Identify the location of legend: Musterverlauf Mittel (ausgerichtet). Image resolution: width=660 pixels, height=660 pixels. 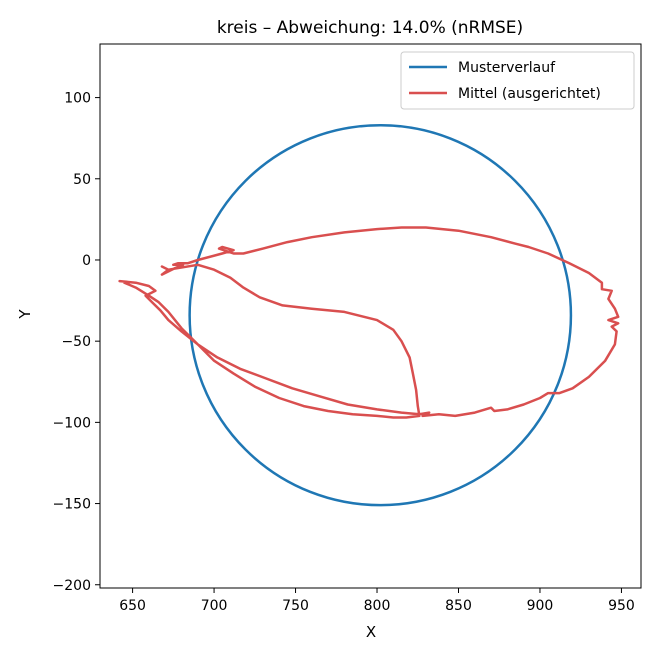
(517, 80).